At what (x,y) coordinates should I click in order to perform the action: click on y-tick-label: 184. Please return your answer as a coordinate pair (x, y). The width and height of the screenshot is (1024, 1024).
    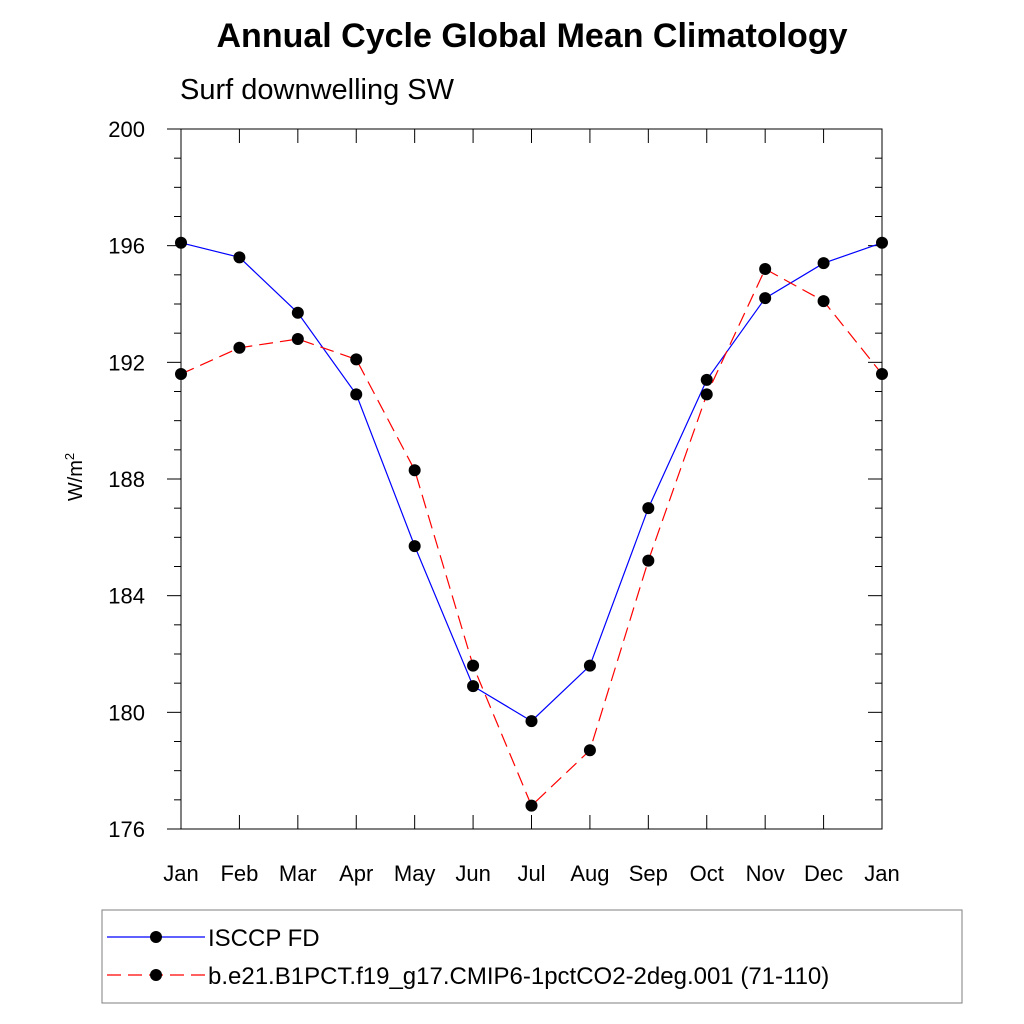
    Looking at the image, I should click on (126, 596).